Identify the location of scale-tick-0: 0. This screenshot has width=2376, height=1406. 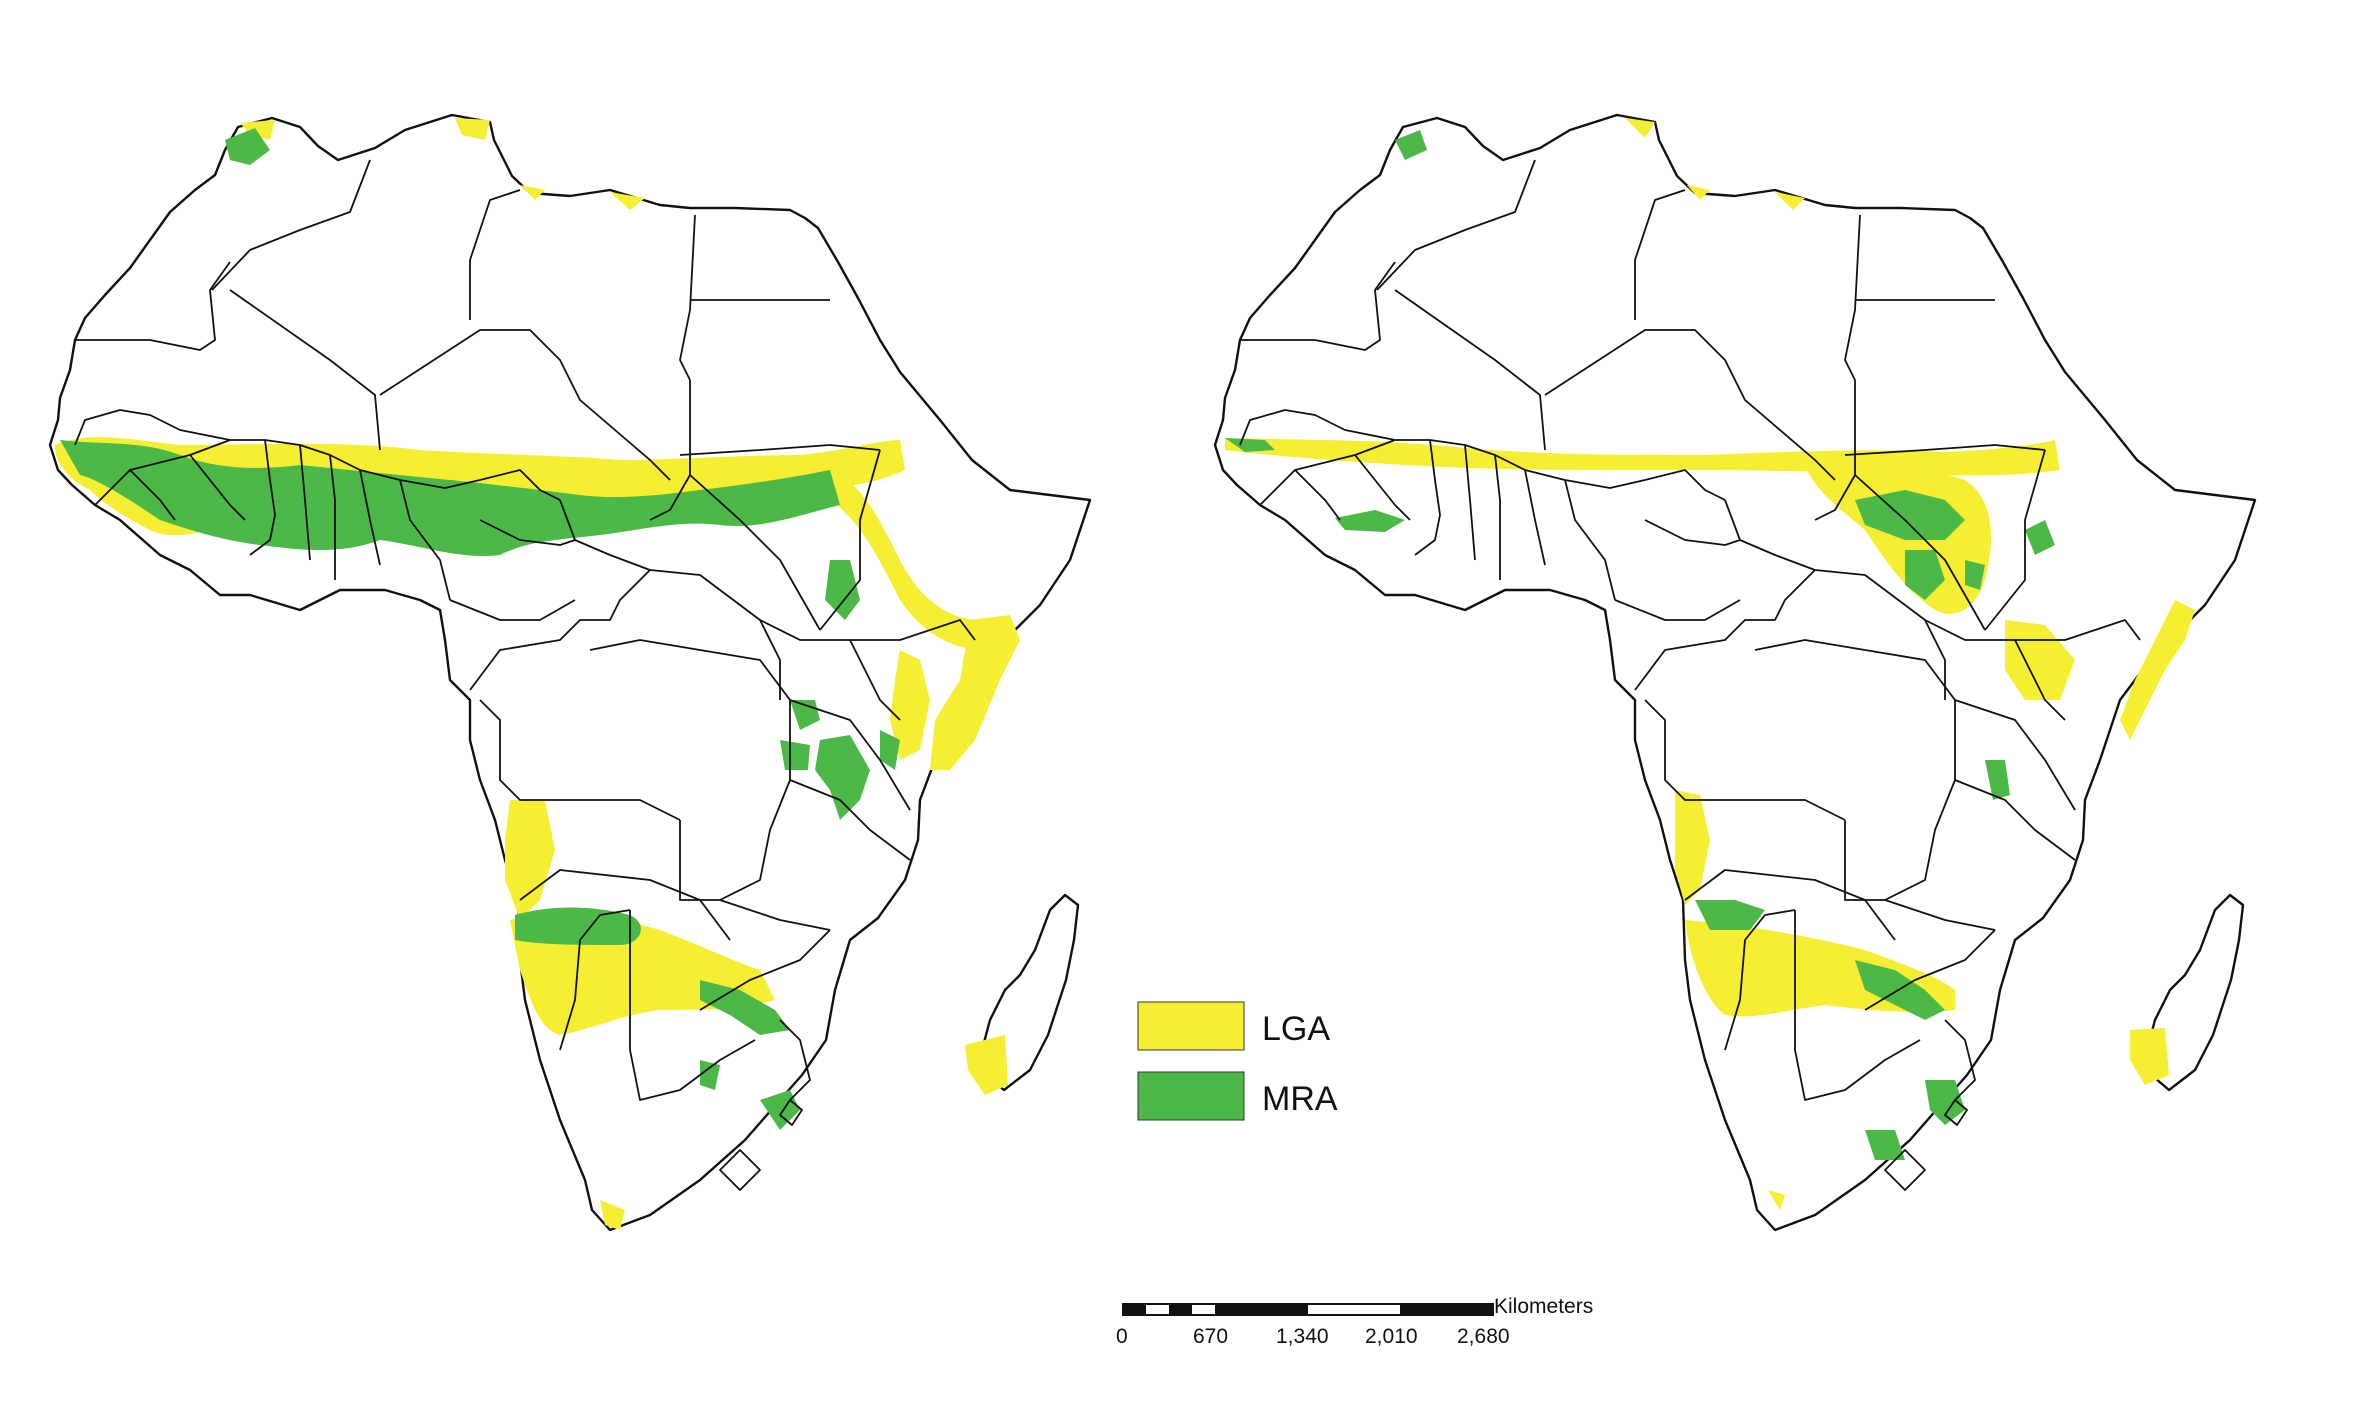
(1122, 1336).